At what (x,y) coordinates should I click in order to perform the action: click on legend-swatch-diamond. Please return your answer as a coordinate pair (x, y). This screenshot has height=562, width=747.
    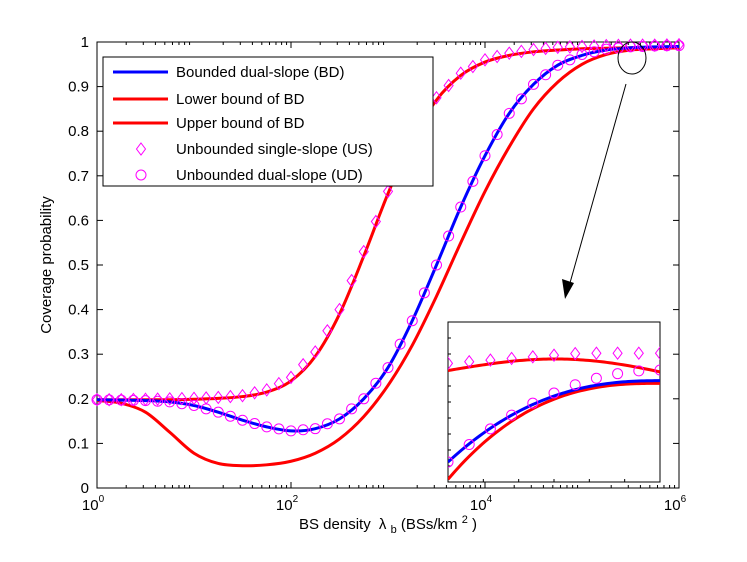
    Looking at the image, I should click on (141, 149).